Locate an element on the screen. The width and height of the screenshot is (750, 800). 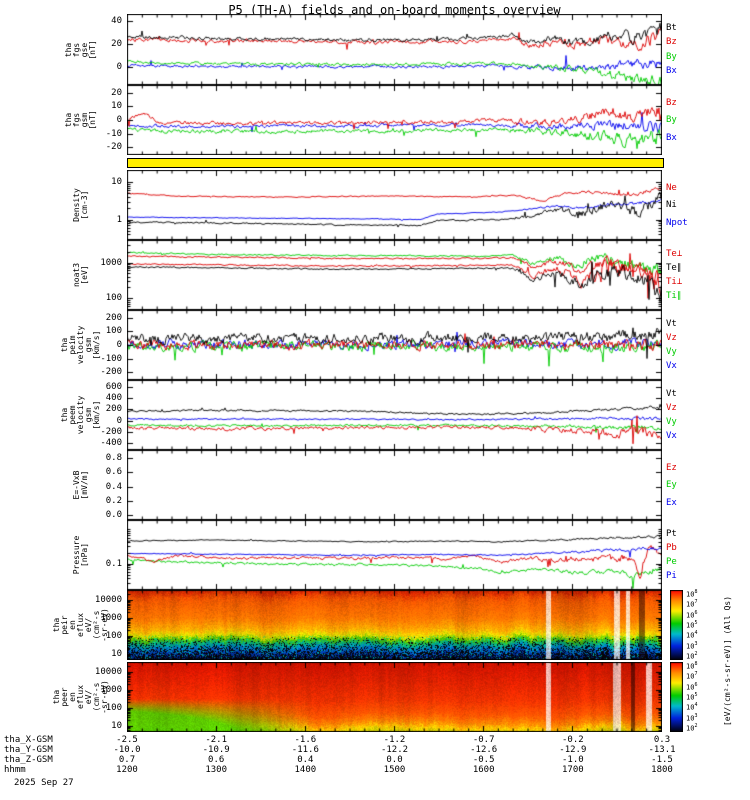
colorbar-tick-exponent: 3 is located at coordinates (696, 643).